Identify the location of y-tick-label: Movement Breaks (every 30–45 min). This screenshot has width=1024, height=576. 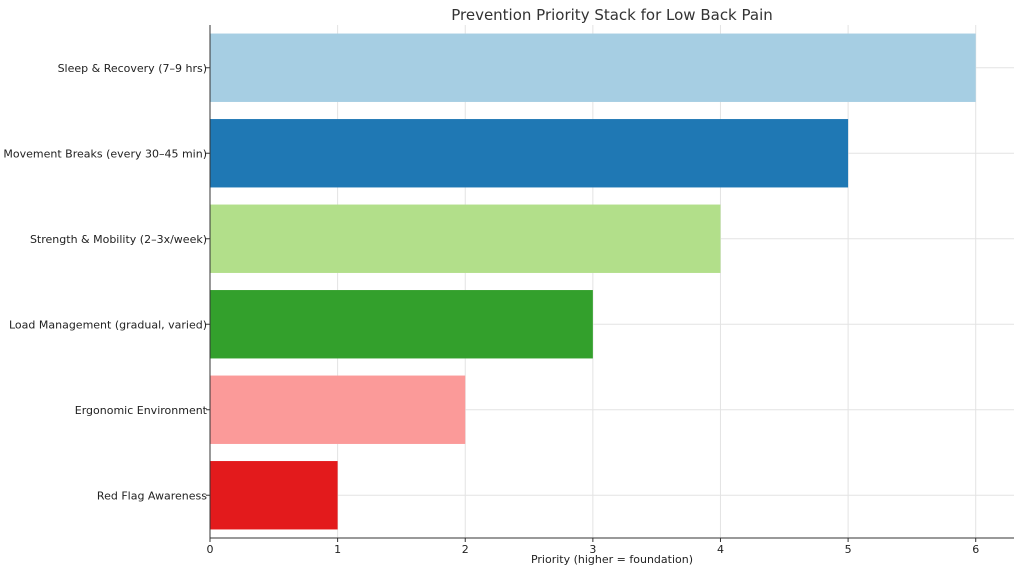
(105, 153).